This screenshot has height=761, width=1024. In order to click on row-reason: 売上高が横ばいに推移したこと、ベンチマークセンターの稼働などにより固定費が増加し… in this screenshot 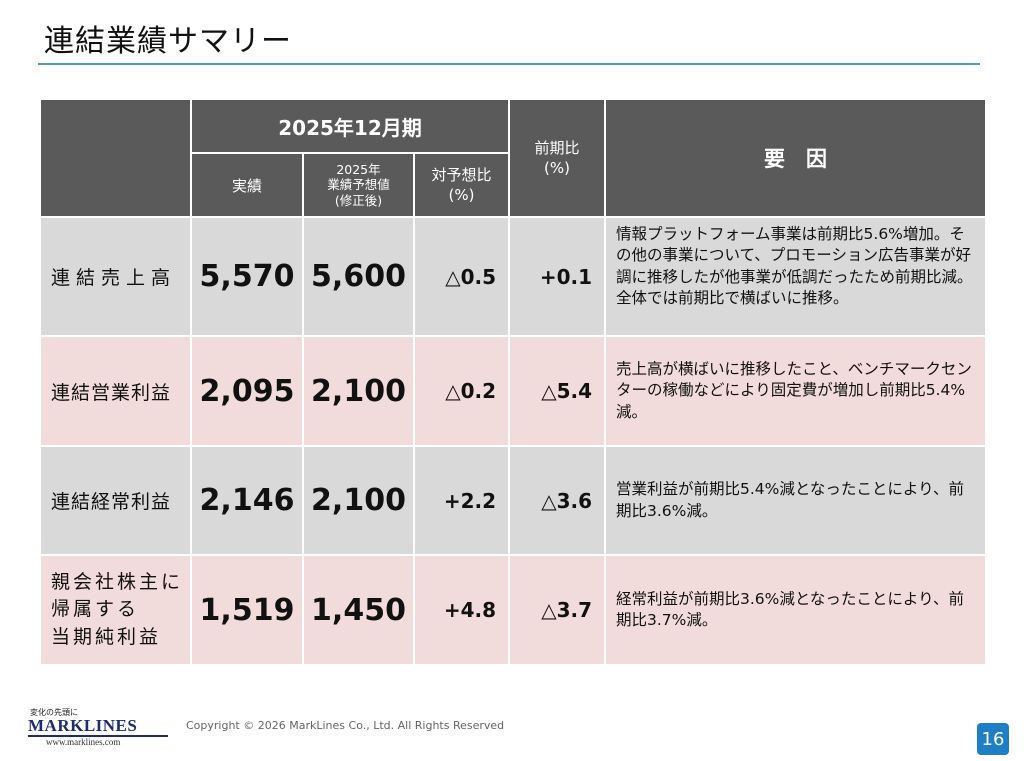, I will do `click(795, 391)`.